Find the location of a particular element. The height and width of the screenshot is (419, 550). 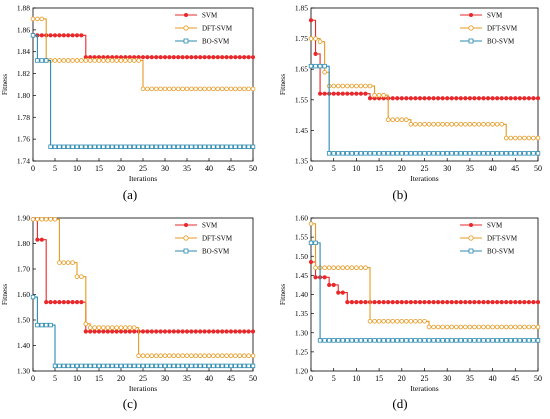

x-tick-label: 25 is located at coordinates (143, 378).